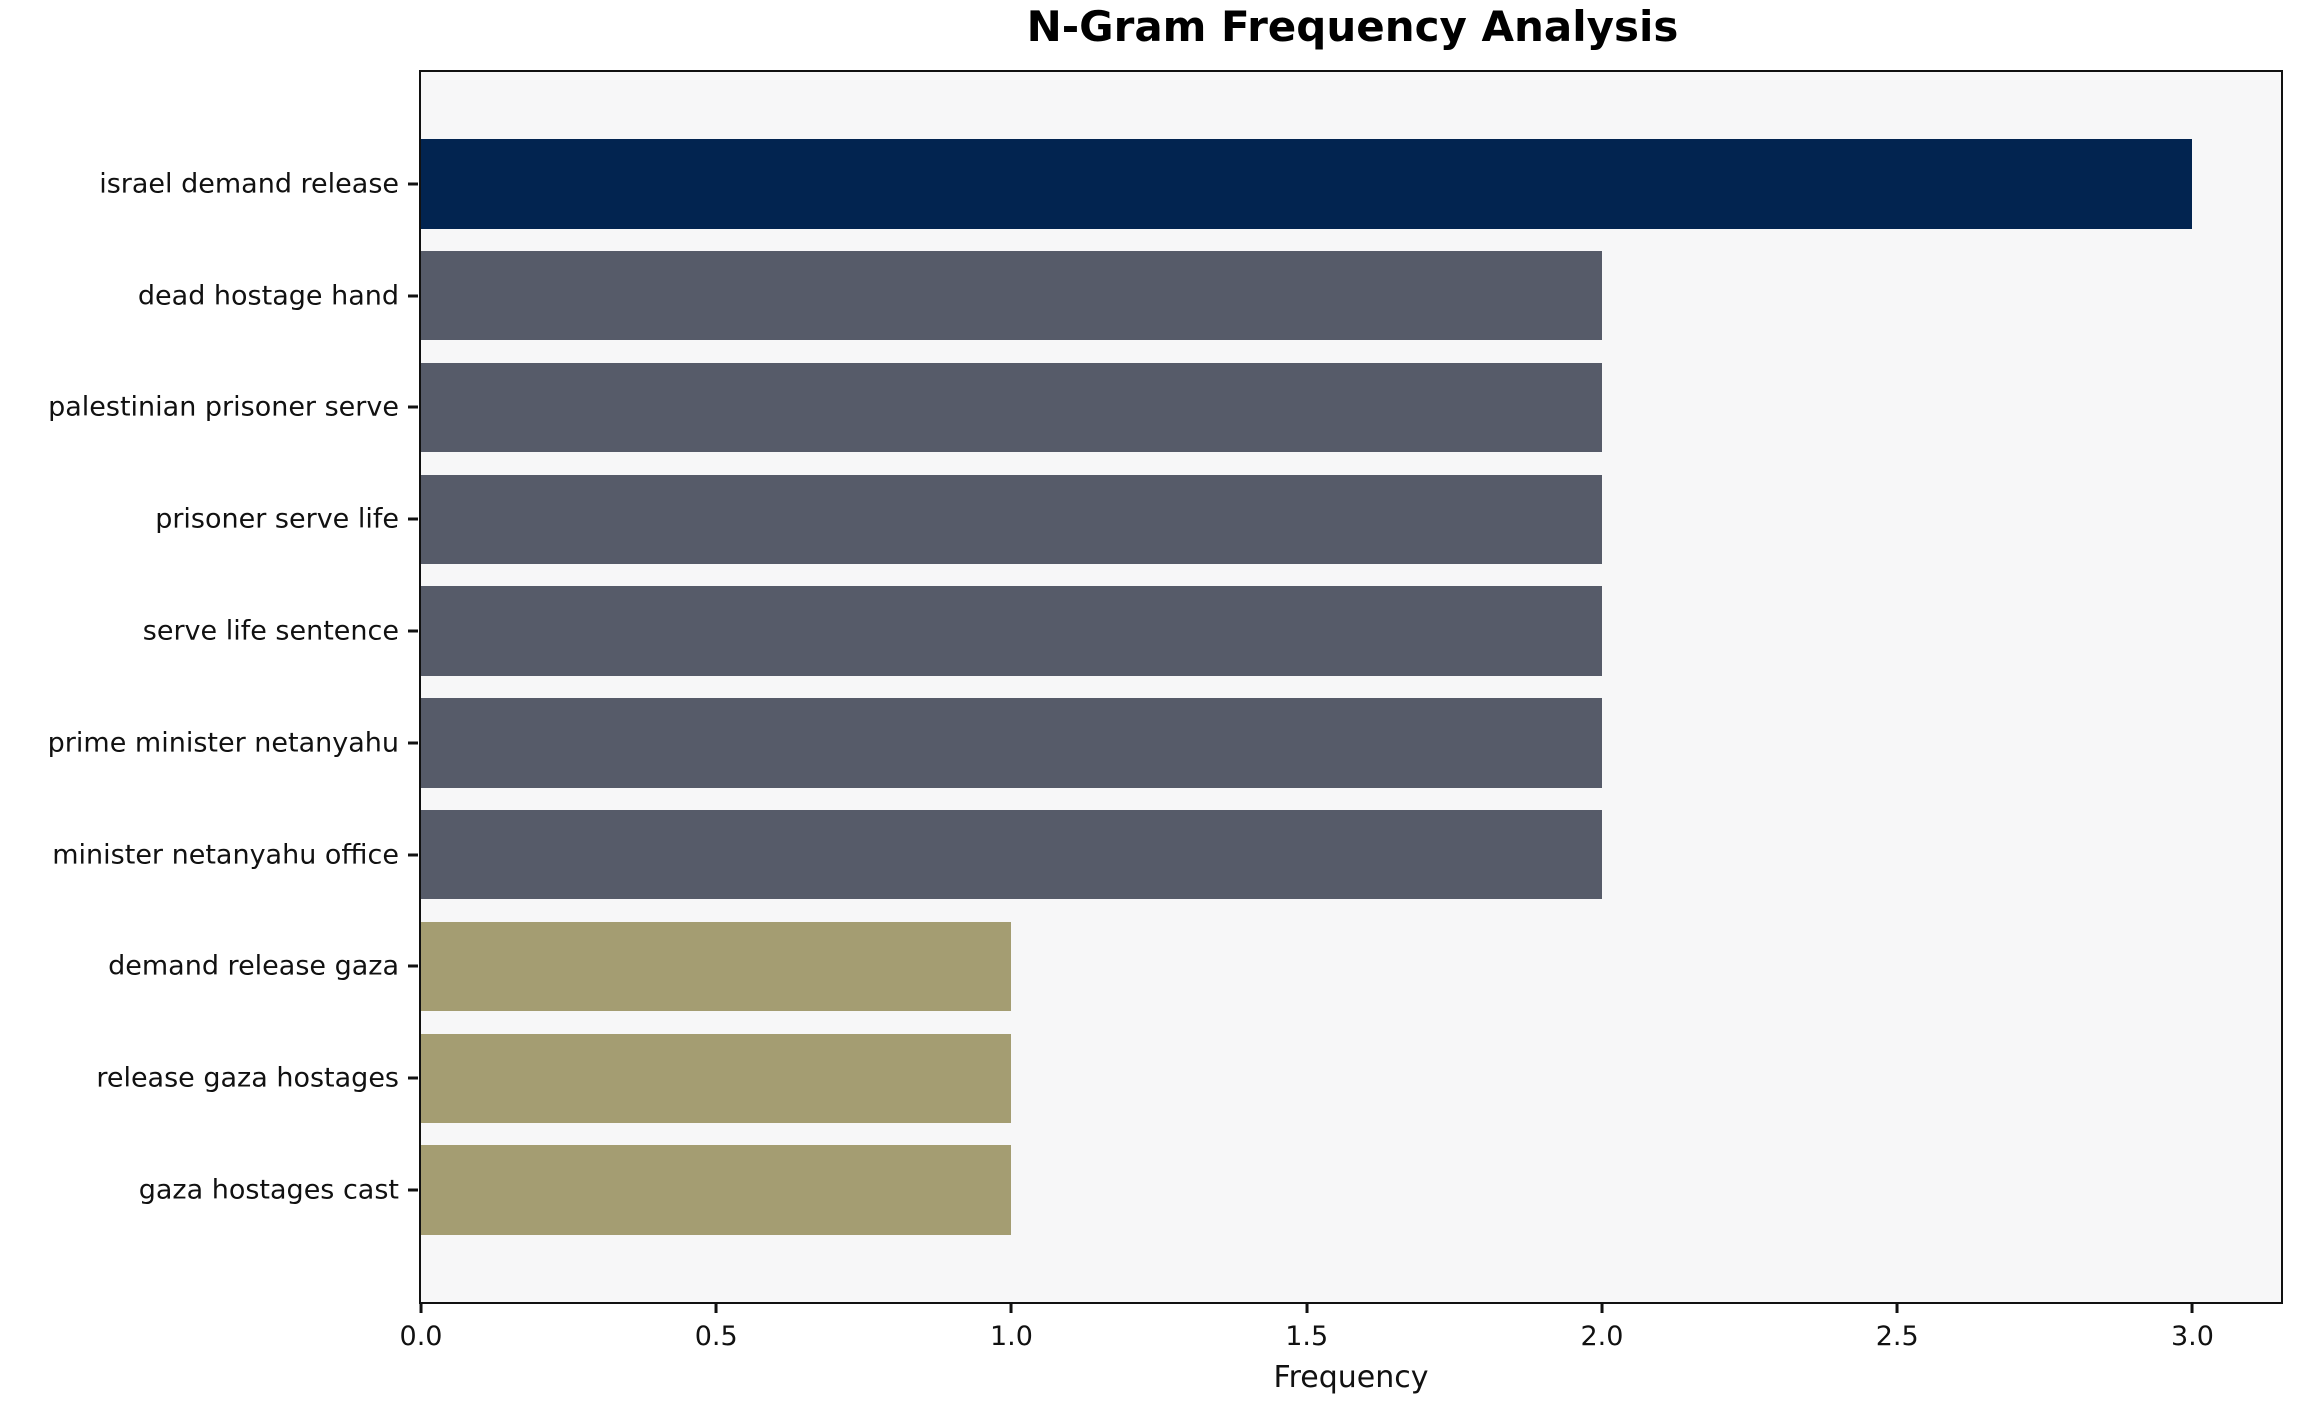 This screenshot has width=2299, height=1414. Describe the element at coordinates (268, 296) in the screenshot. I see `y-tick-label: dead hostage hand` at that location.